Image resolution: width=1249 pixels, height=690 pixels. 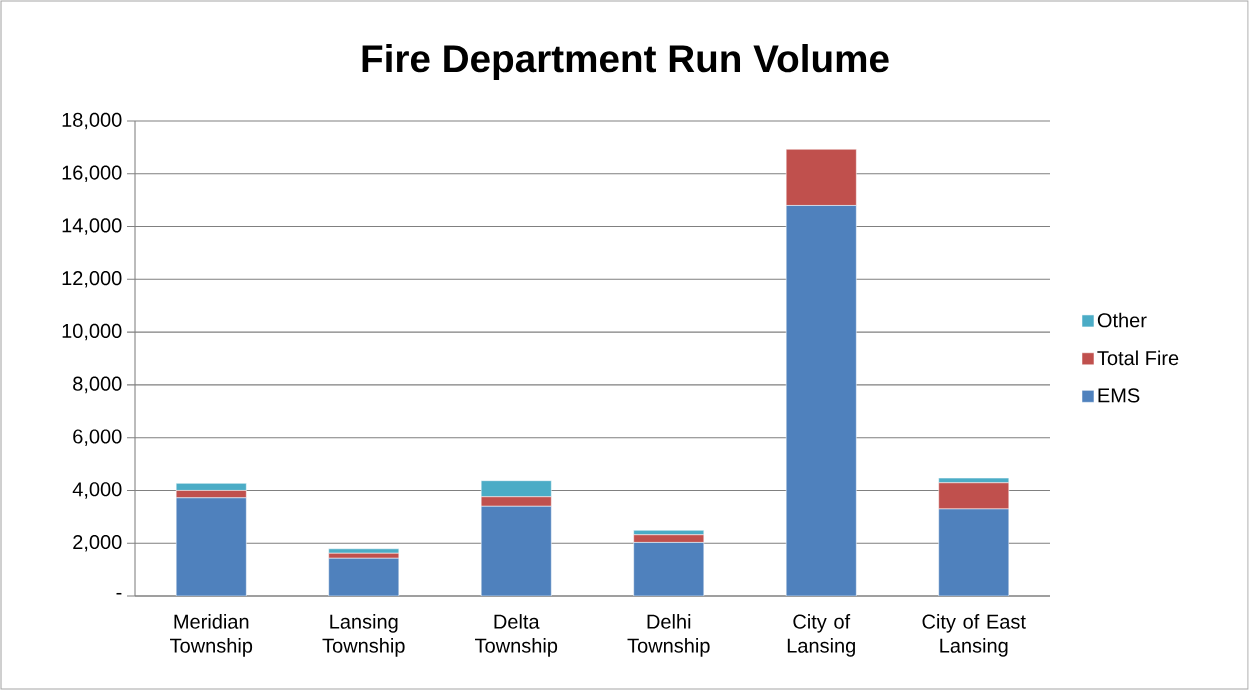 I want to click on legend-label: EMS, so click(x=1119, y=395).